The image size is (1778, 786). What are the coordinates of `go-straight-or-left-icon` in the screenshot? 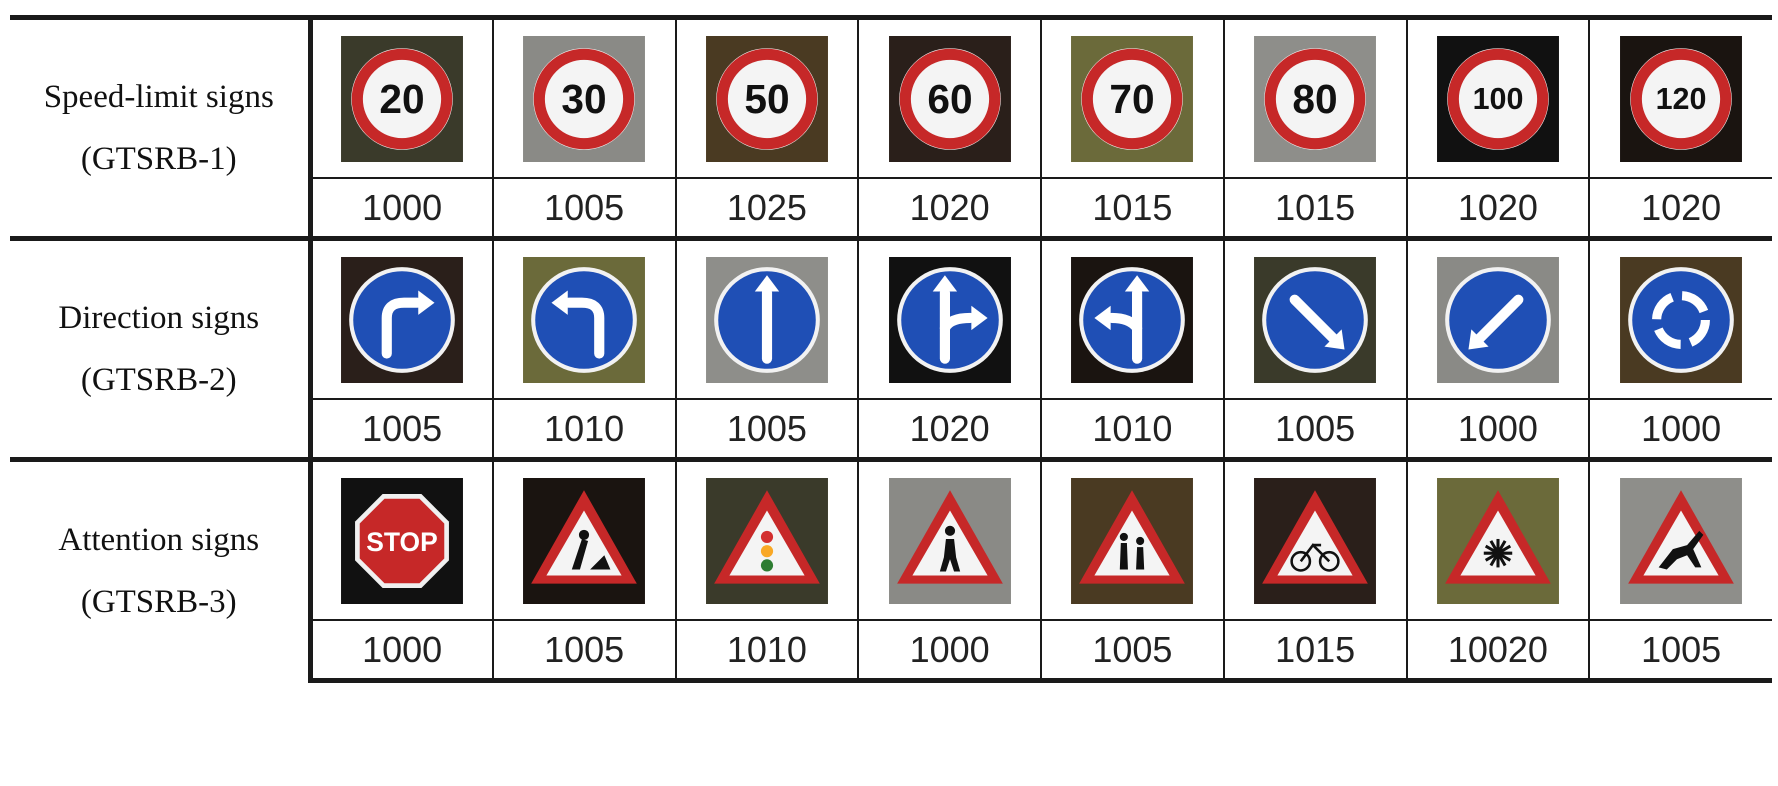 It's located at (1132, 319).